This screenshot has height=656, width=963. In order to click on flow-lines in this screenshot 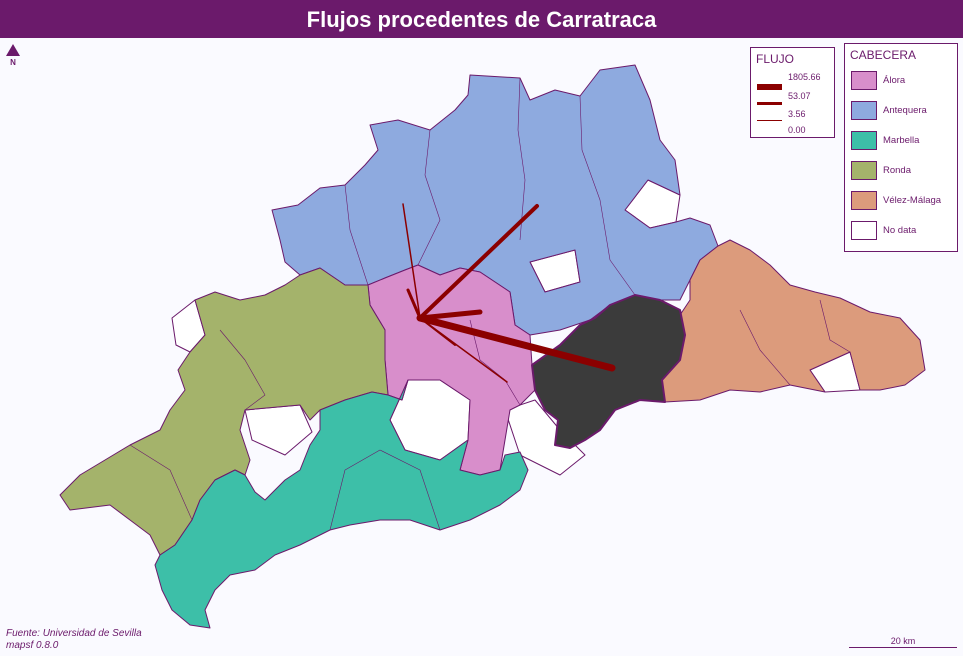, I will do `click(509, 293)`.